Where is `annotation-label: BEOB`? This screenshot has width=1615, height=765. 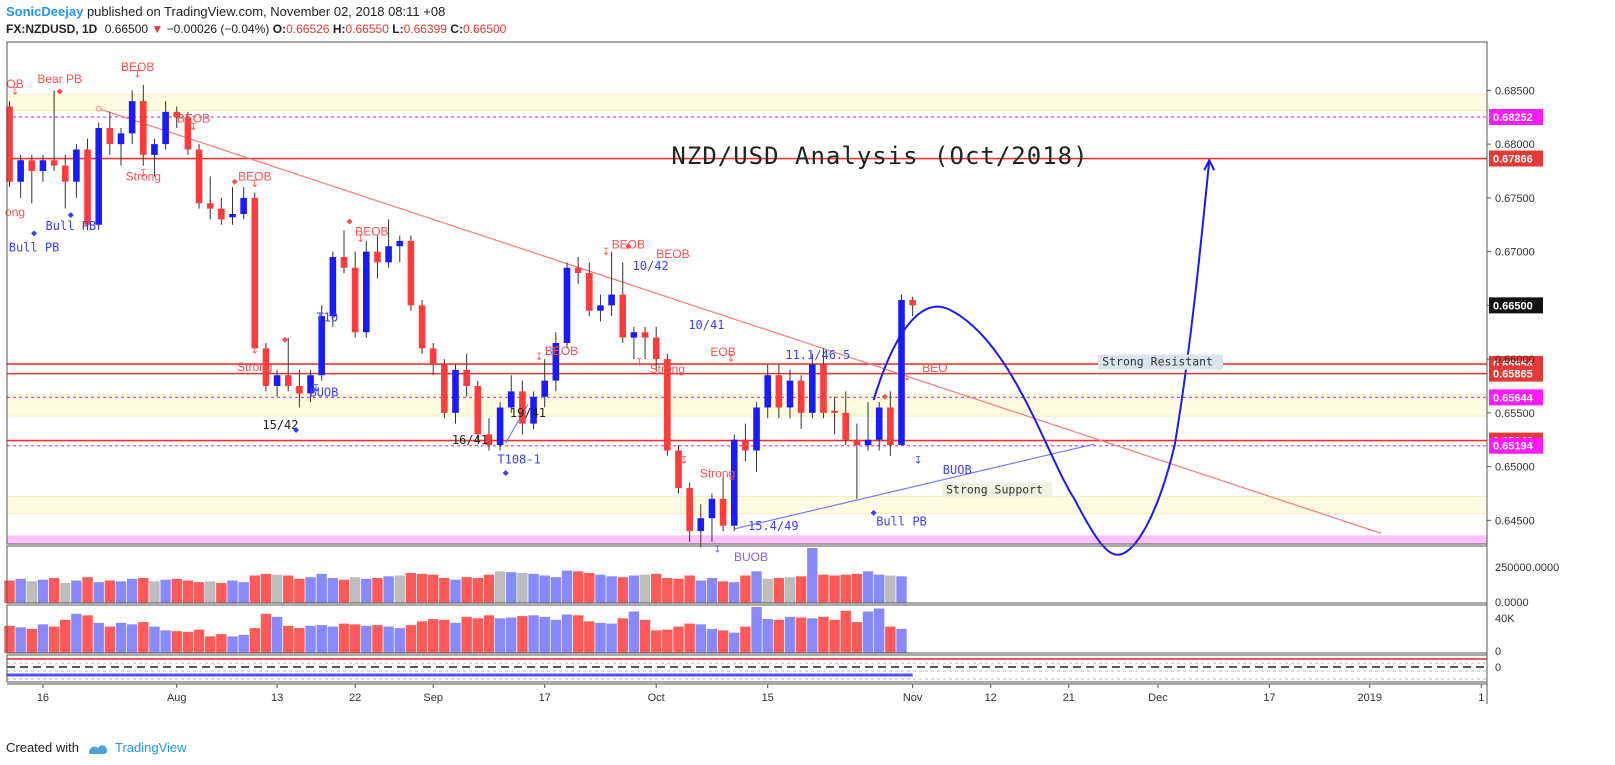 annotation-label: BEOB is located at coordinates (371, 231).